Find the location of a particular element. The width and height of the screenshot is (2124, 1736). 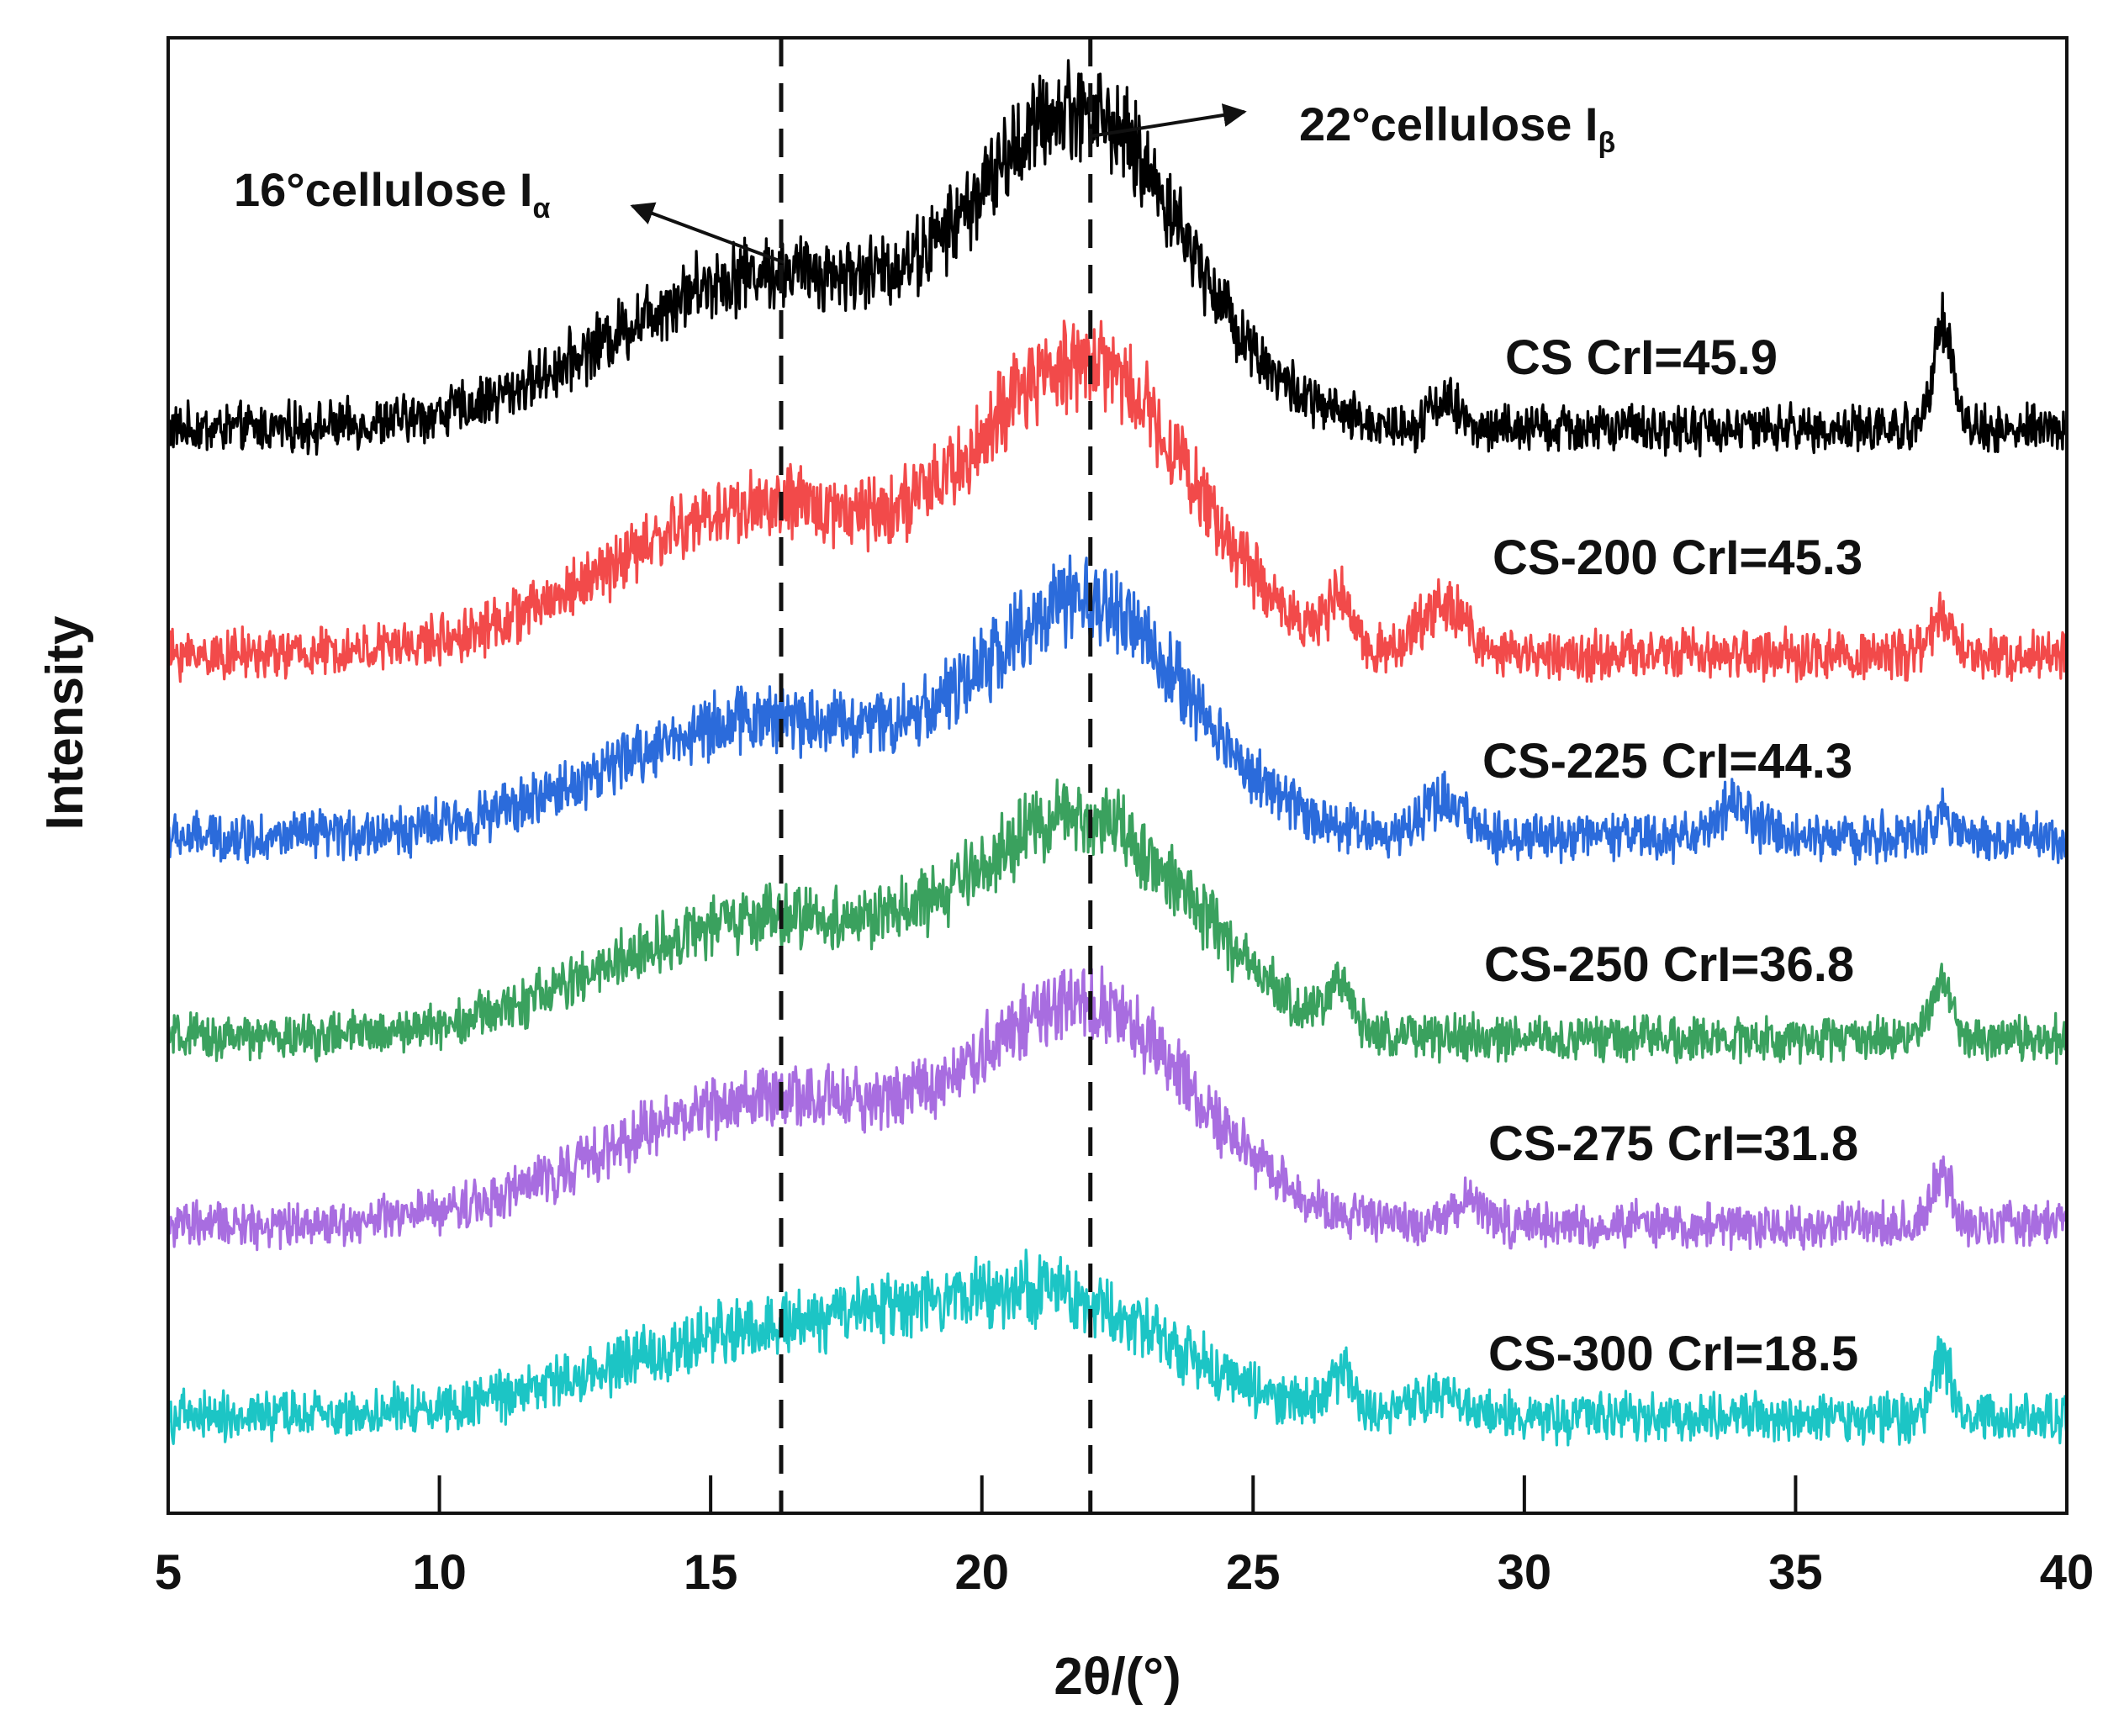

series-label-cs-200: CS-200 CrI=45.3 is located at coordinates (1678, 557).